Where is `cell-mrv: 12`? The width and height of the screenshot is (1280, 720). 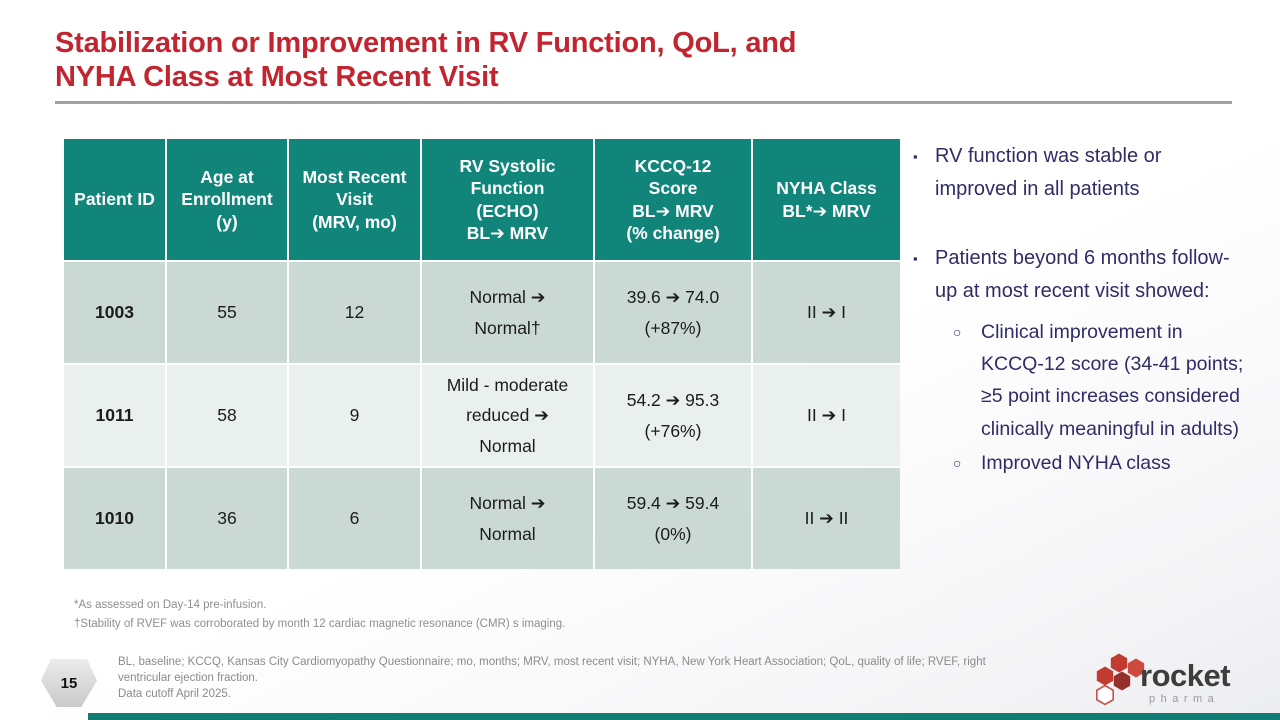 cell-mrv: 12 is located at coordinates (354, 312).